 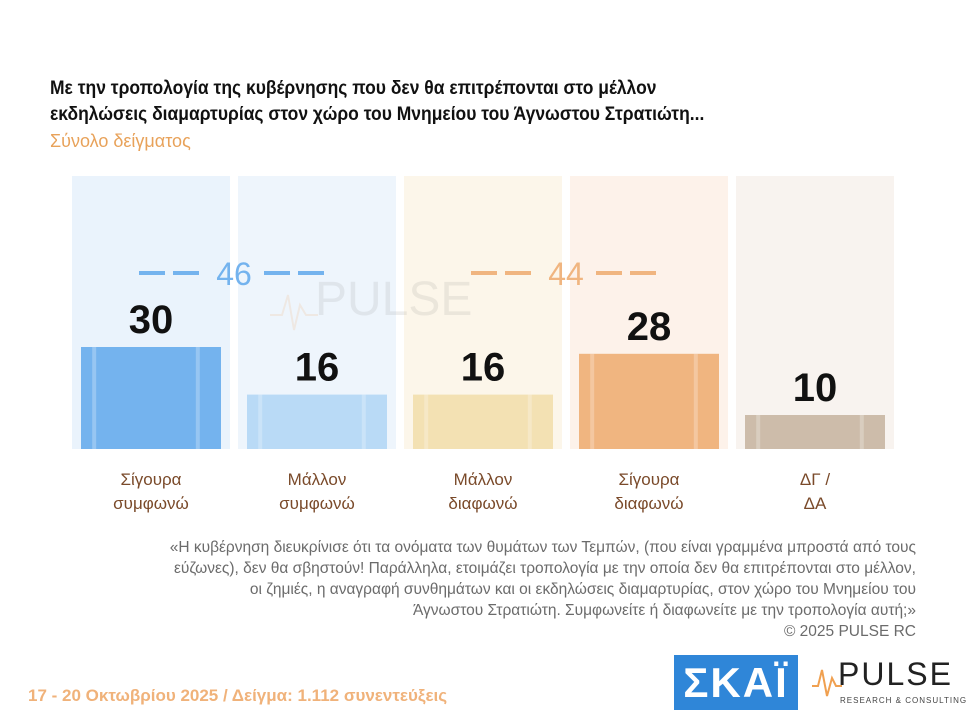 What do you see at coordinates (317, 368) in the screenshot?
I see `value-label-1: 16` at bounding box center [317, 368].